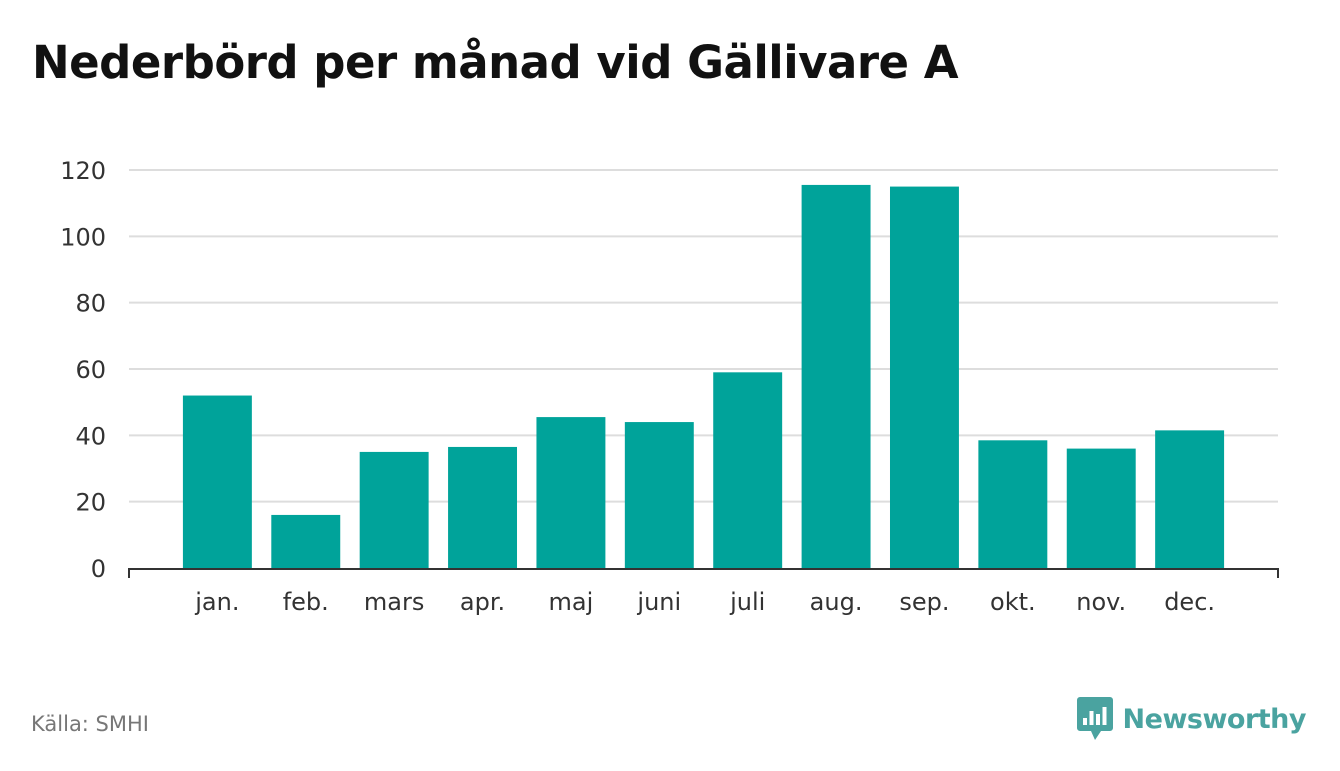 This screenshot has width=1340, height=771. I want to click on x-tick-label: dec., so click(1189, 602).